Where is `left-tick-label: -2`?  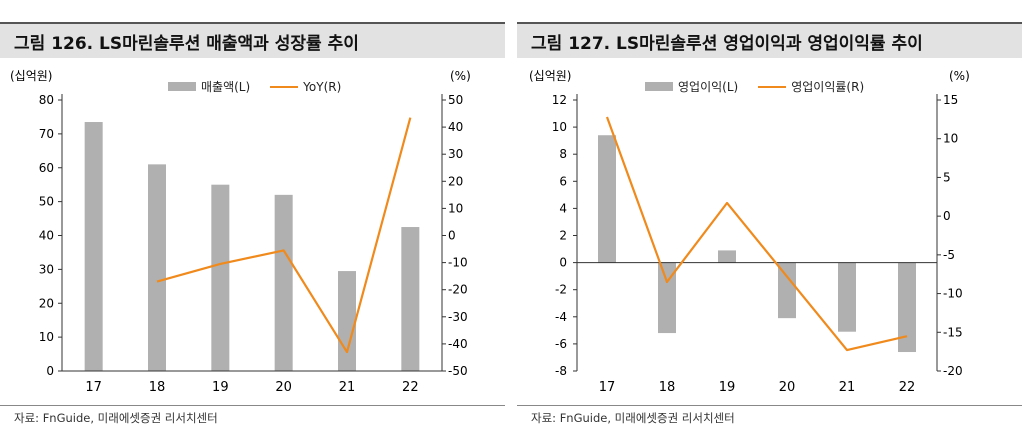
left-tick-label: -2 is located at coordinates (561, 290).